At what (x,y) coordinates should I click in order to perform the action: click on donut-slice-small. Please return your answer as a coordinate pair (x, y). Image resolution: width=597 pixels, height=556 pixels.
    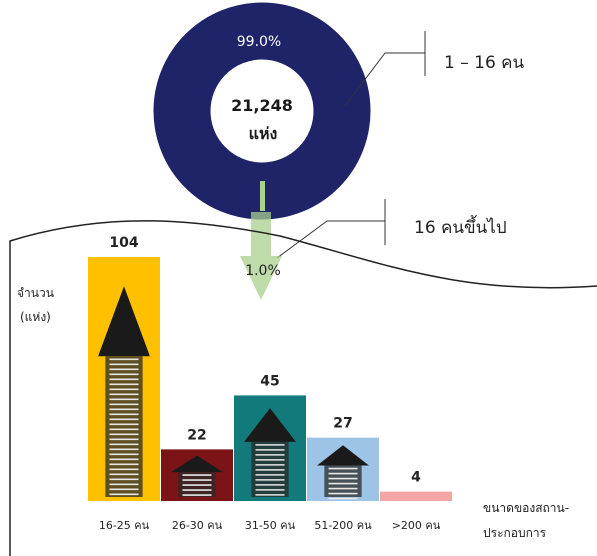
    Looking at the image, I should click on (262, 196).